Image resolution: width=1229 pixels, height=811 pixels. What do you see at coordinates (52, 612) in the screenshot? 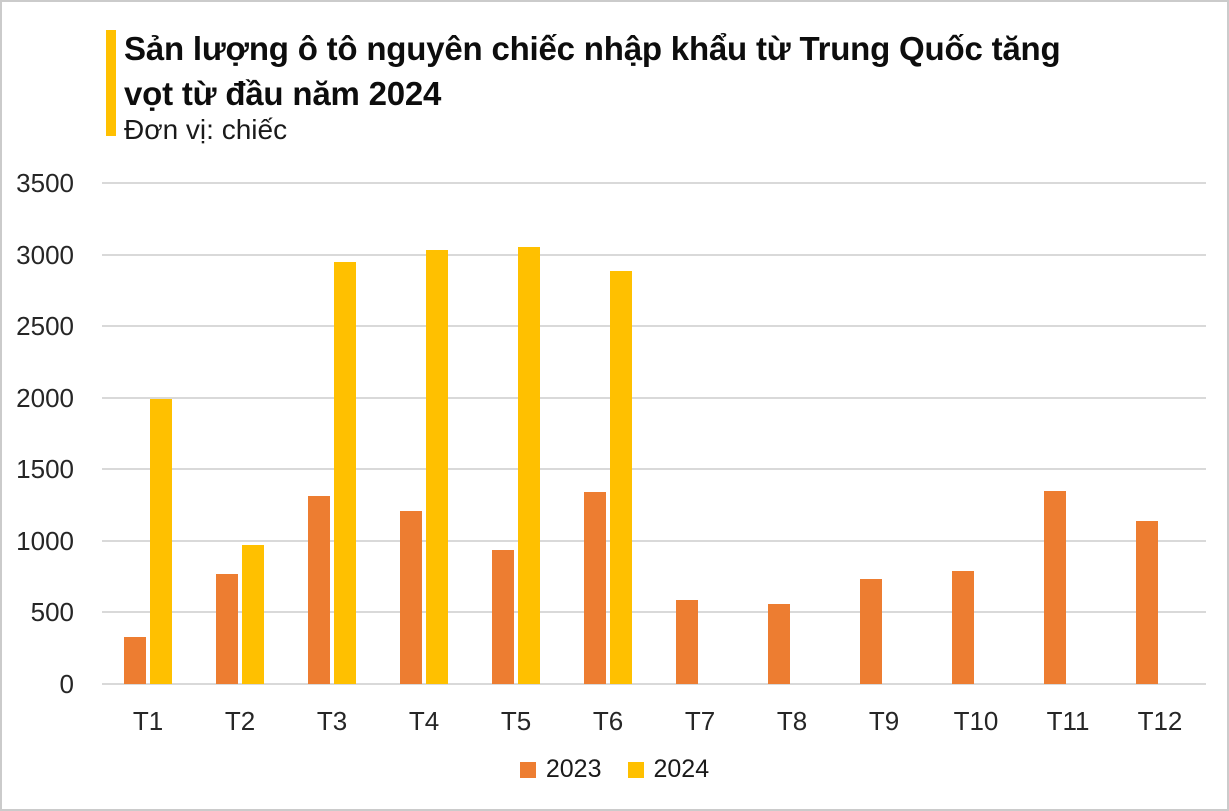
I see `y-axis-tick-label: 500` at bounding box center [52, 612].